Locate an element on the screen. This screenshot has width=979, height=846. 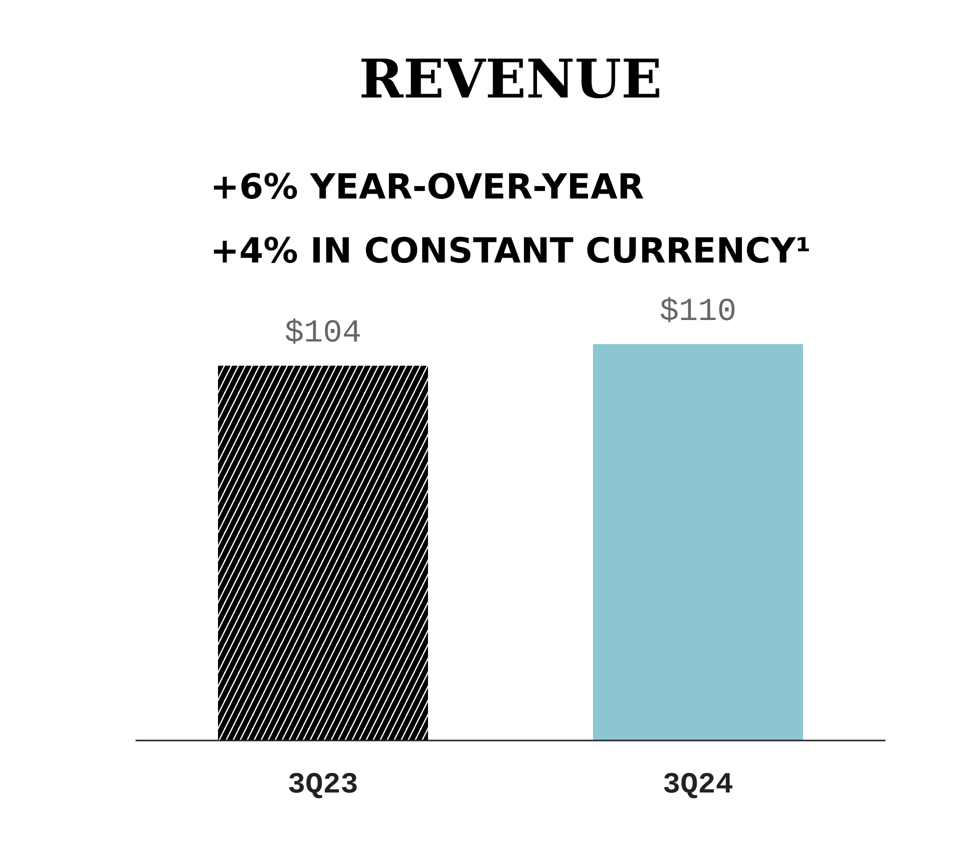
data-label: $104 is located at coordinates (323, 333).